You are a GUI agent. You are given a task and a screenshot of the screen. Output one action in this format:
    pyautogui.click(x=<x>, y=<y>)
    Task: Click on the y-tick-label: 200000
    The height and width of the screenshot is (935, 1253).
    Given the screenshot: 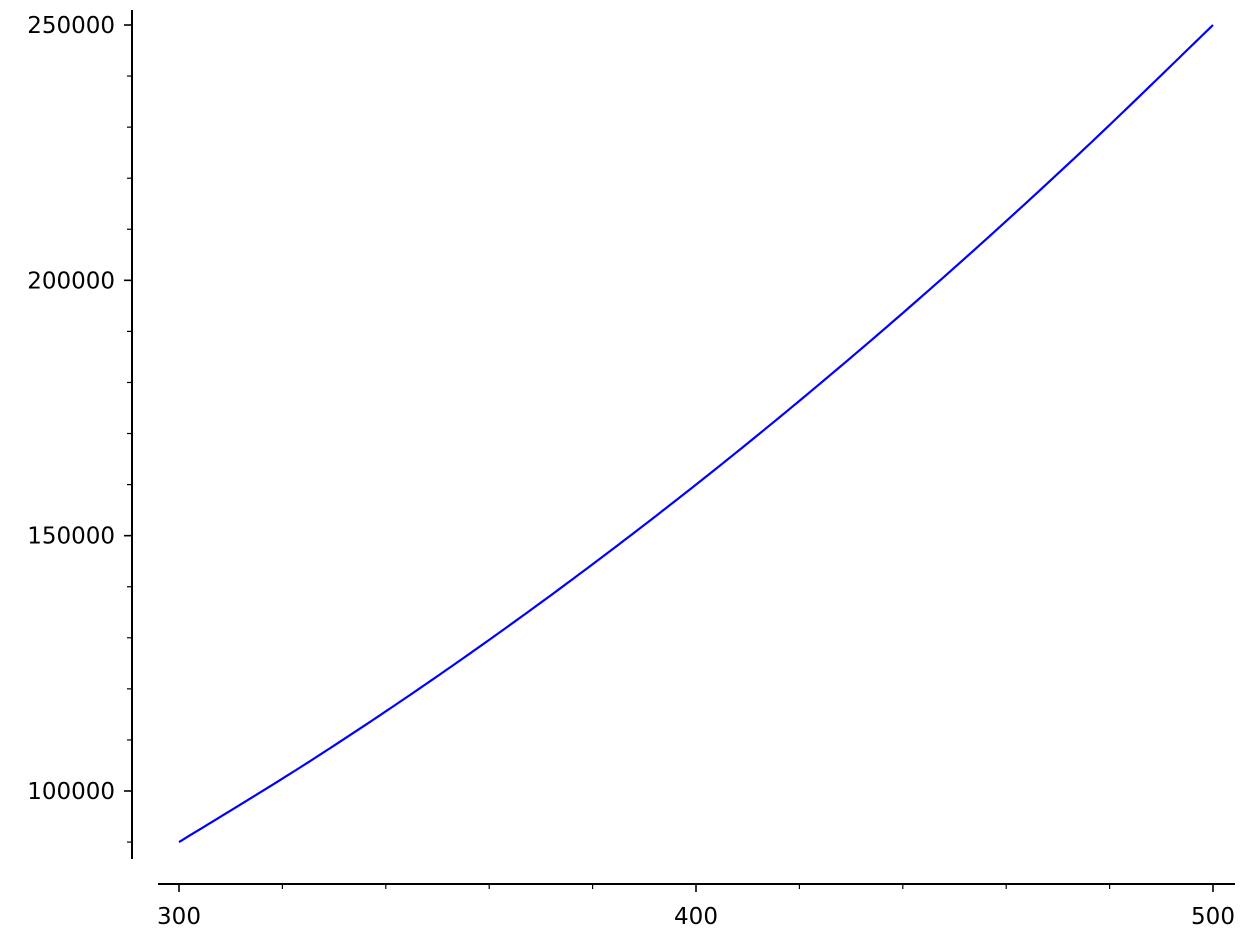 What is the action you would take?
    pyautogui.click(x=71, y=281)
    